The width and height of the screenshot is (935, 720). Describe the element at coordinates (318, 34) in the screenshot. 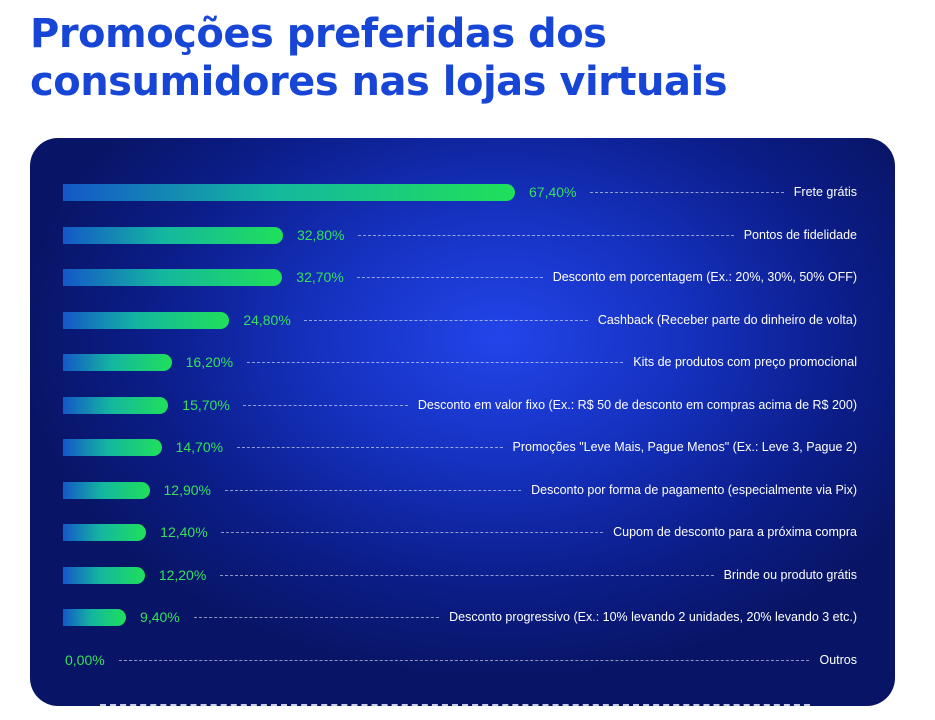

I see `title-line-1: Promoções preferidas dos` at that location.